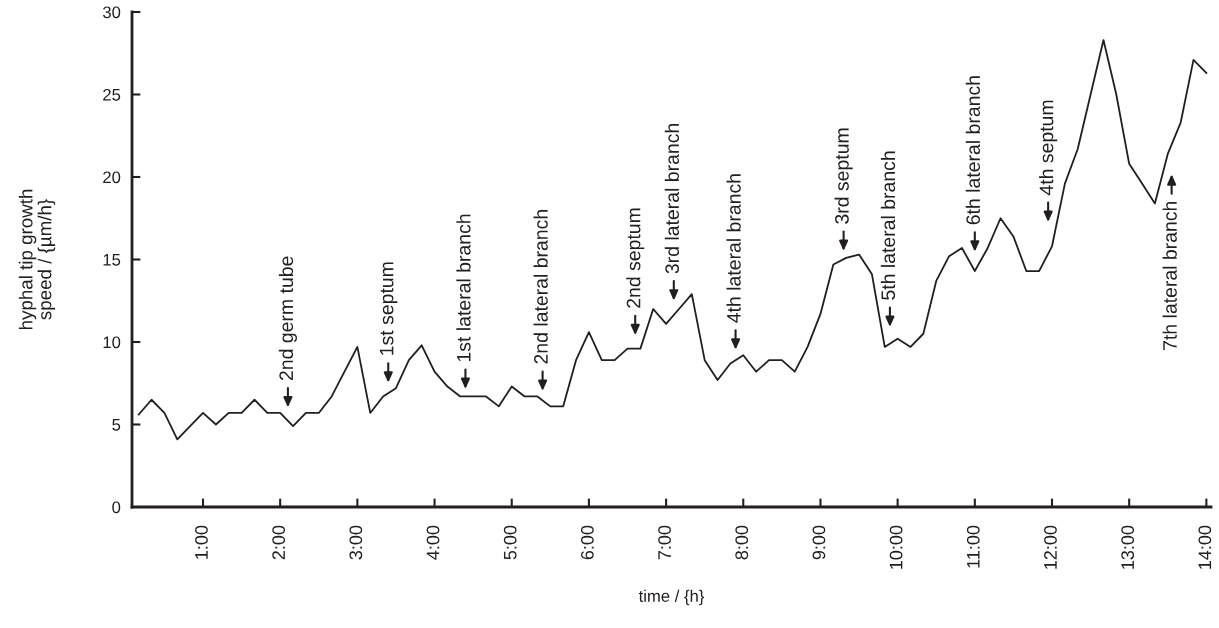  I want to click on x-tick-label: 7:00, so click(664, 542).